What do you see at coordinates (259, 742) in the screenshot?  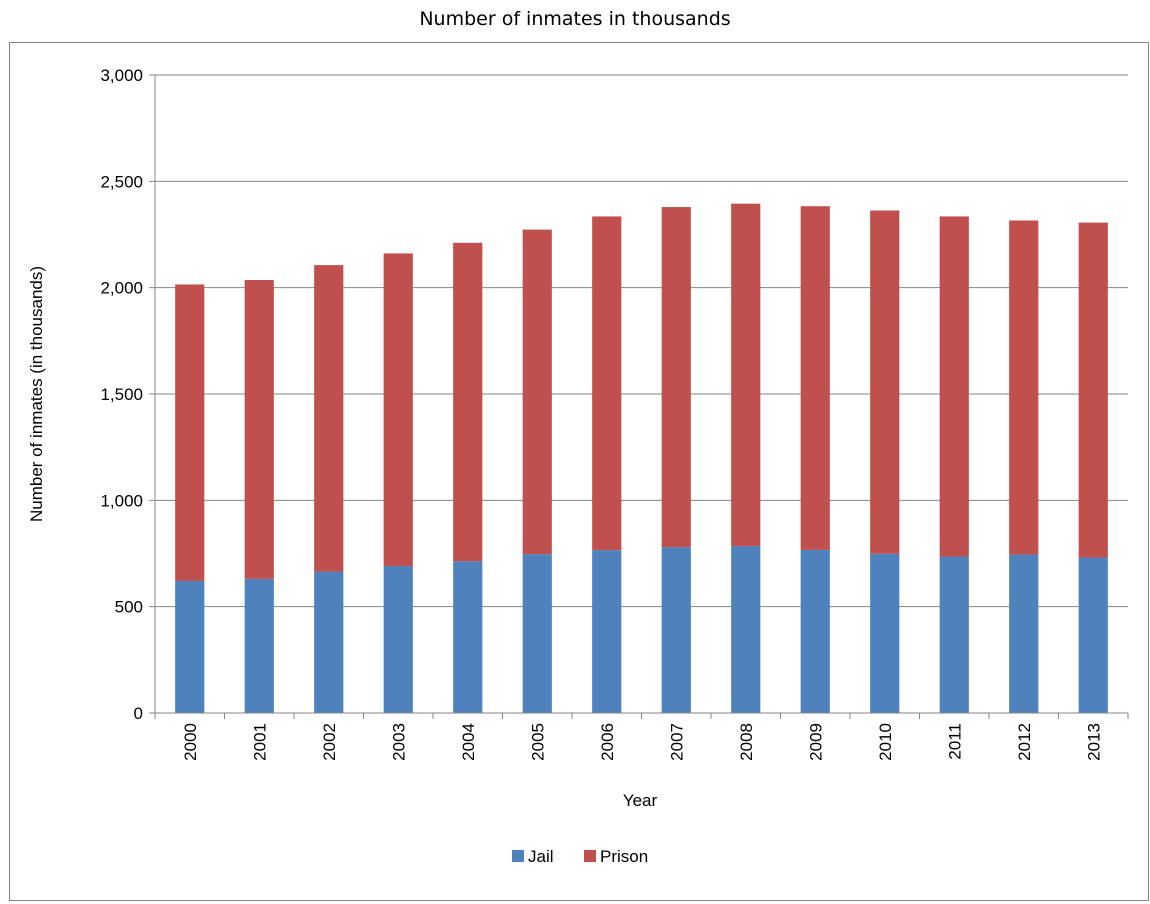 I see `x-tick-label: 2001` at bounding box center [259, 742].